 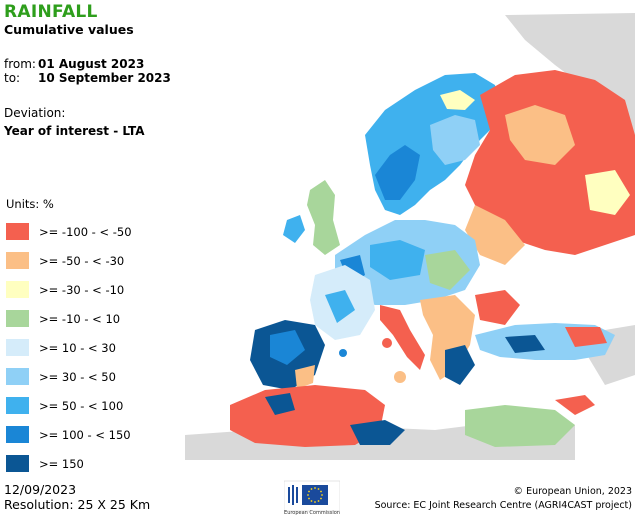 I want to click on legend-label: >= 30 - < 50, so click(x=77, y=376).